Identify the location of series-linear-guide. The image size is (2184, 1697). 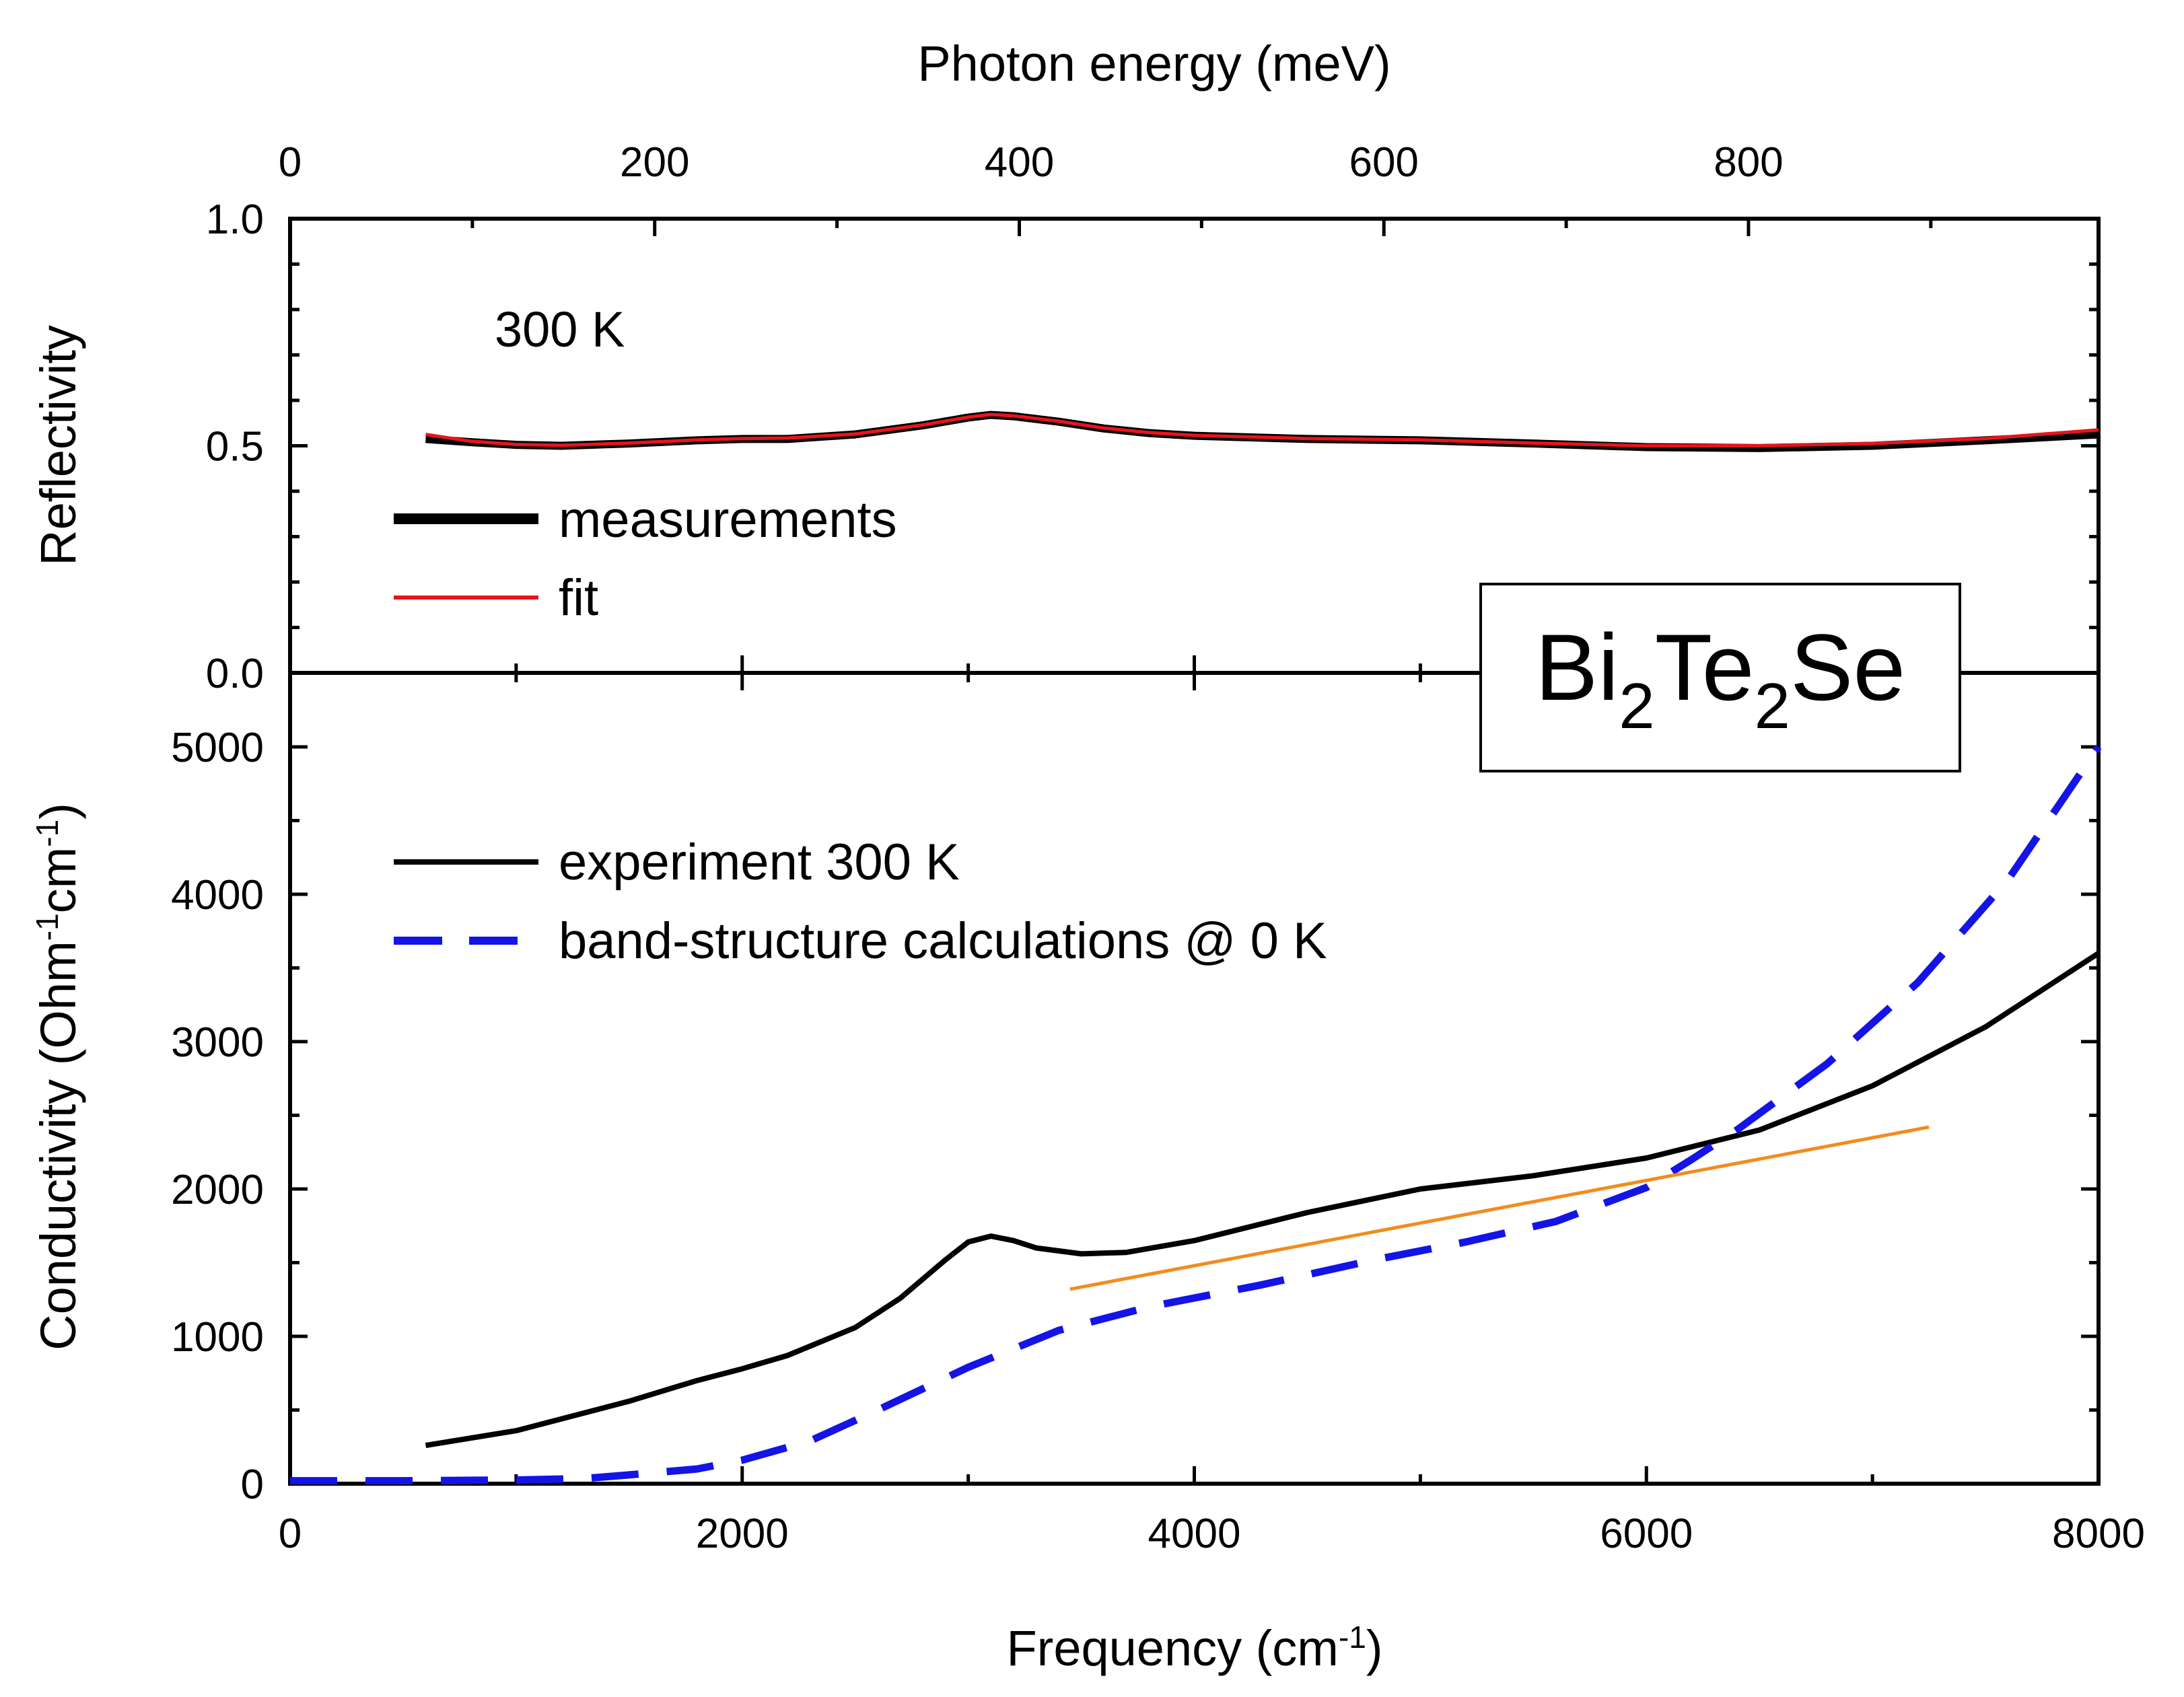
(1499, 1208).